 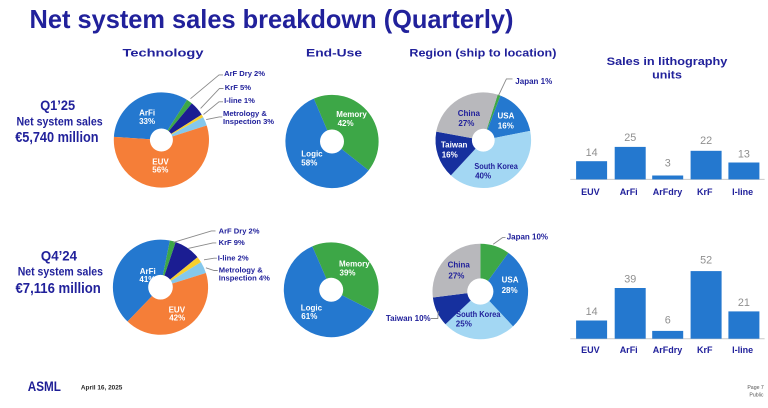 I want to click on svg-text: €5,740 million, so click(x=56, y=137).